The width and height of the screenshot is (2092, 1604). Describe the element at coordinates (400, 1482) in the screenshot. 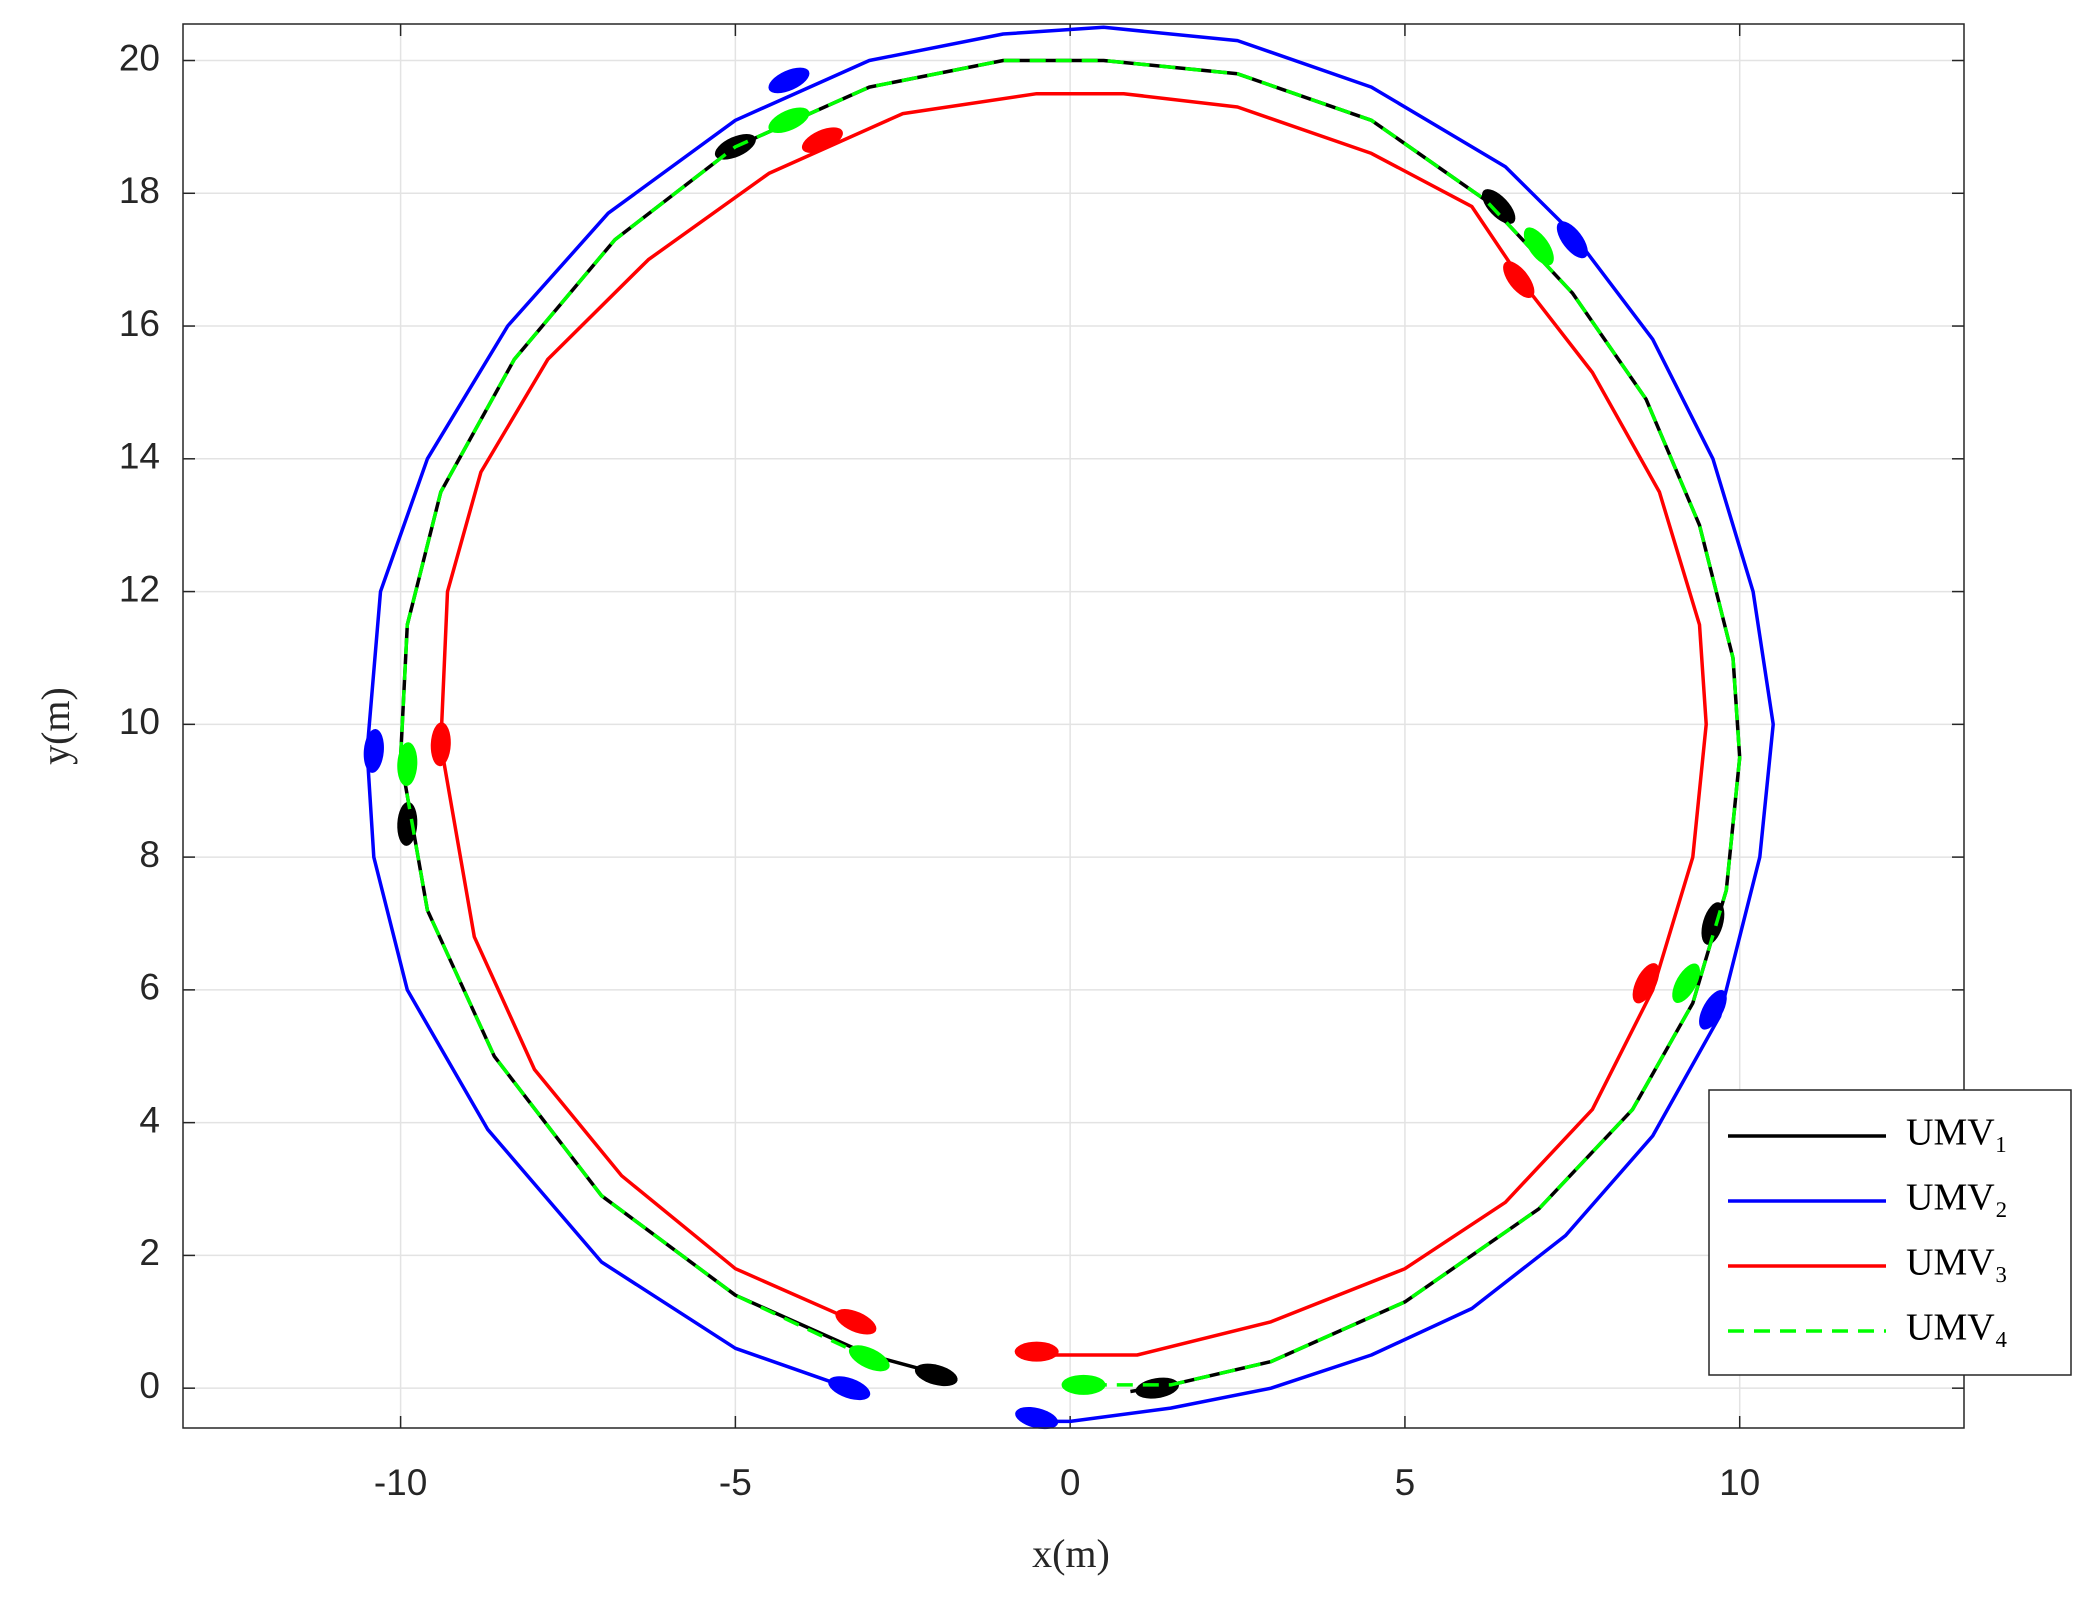

I see `x-tick-label: -10` at that location.